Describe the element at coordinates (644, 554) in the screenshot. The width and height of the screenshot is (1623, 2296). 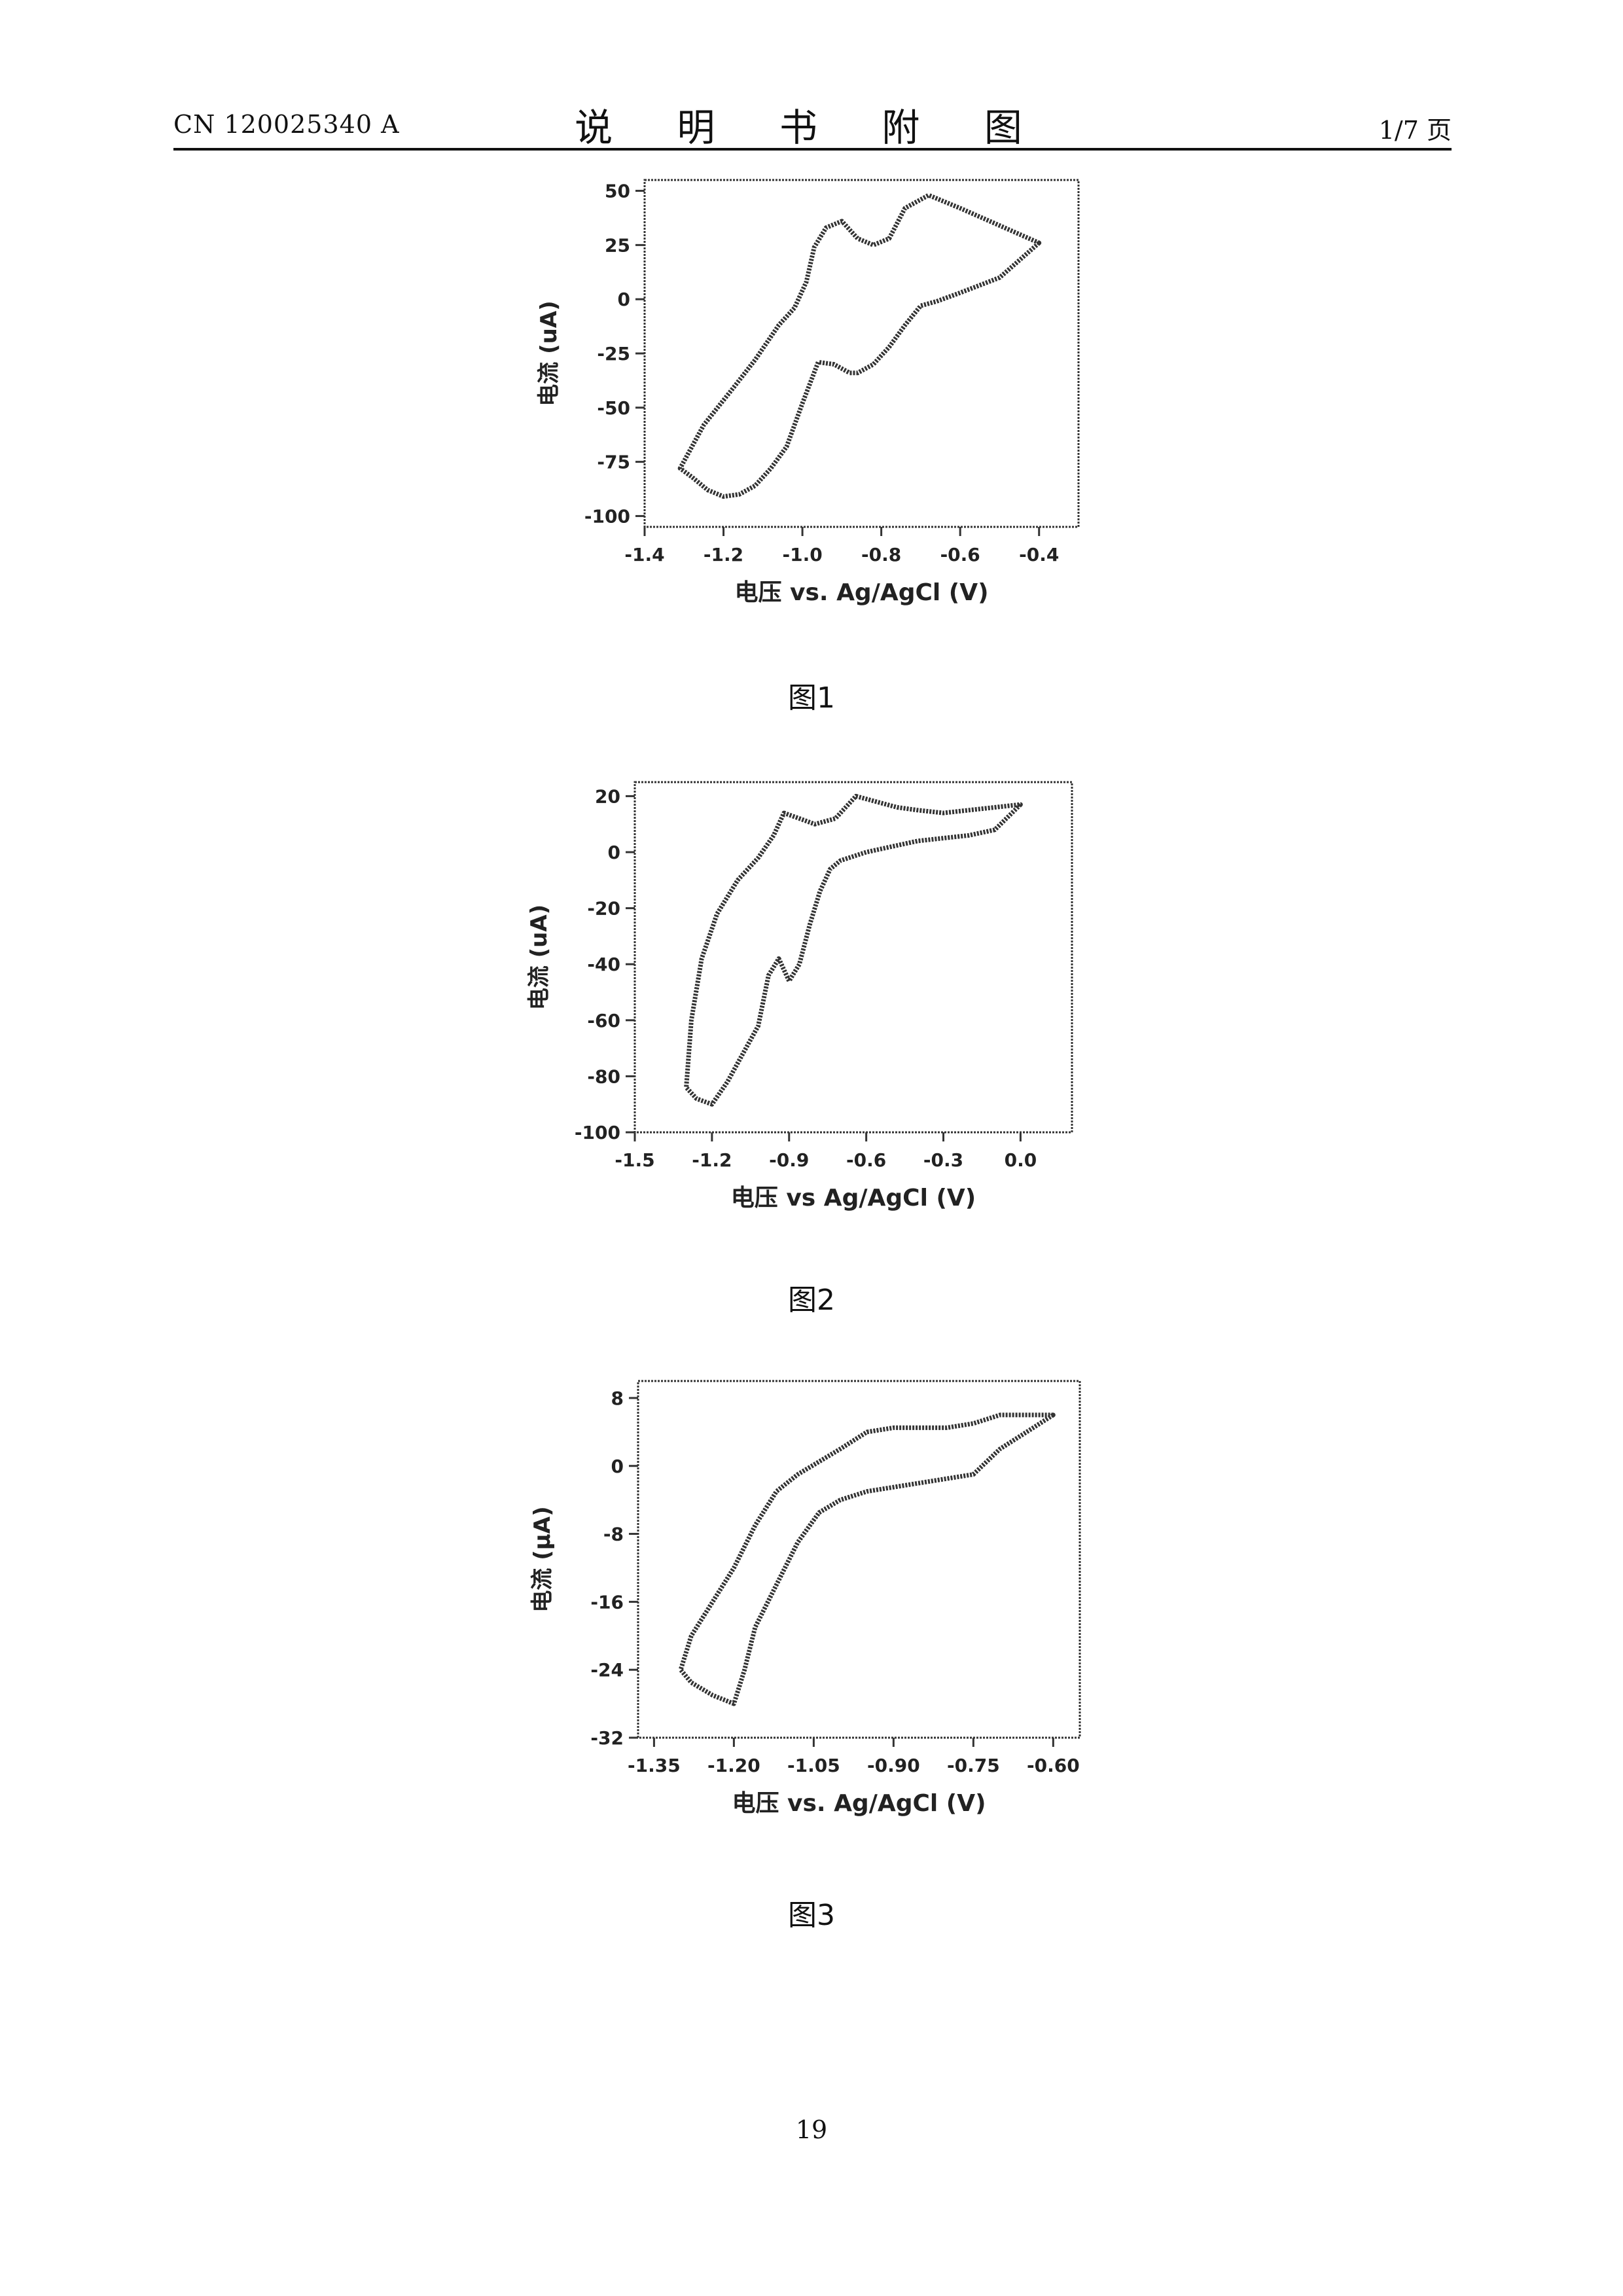
I see `x-tick-label: -1.4` at that location.